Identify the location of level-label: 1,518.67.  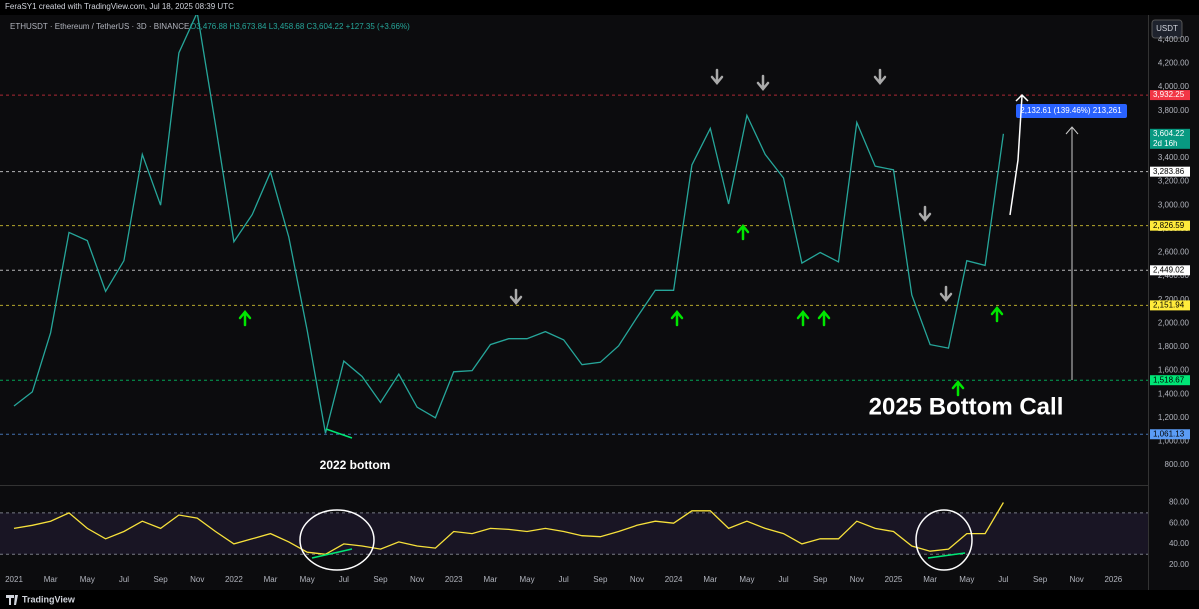
(1169, 379).